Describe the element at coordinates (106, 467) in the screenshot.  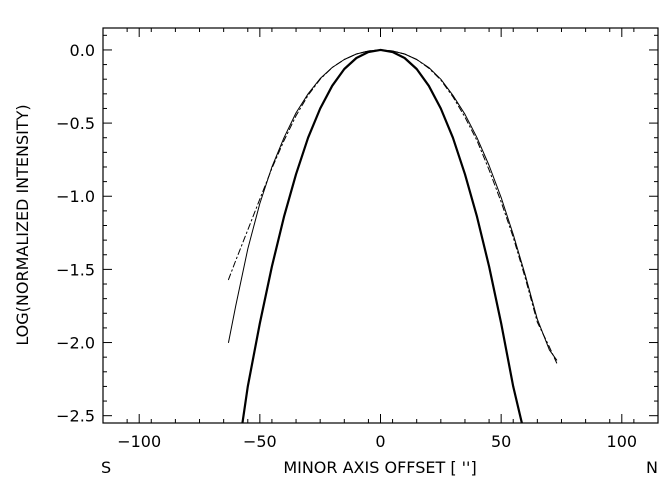
I see `edge-label-south: S` at that location.